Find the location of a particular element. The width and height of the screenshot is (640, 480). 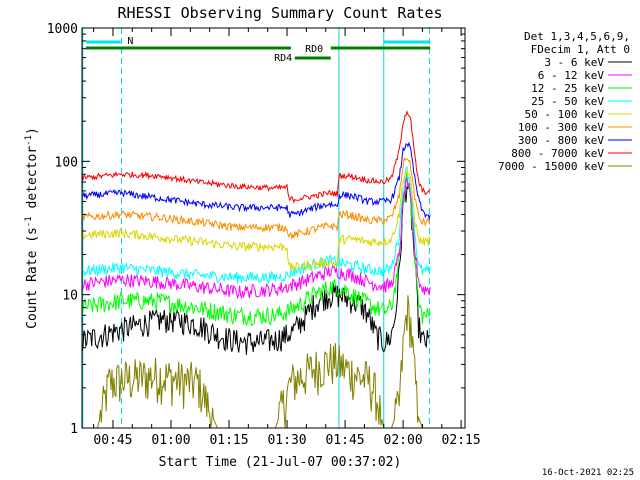

x-tick-label: 01:45 is located at coordinates (345, 440).